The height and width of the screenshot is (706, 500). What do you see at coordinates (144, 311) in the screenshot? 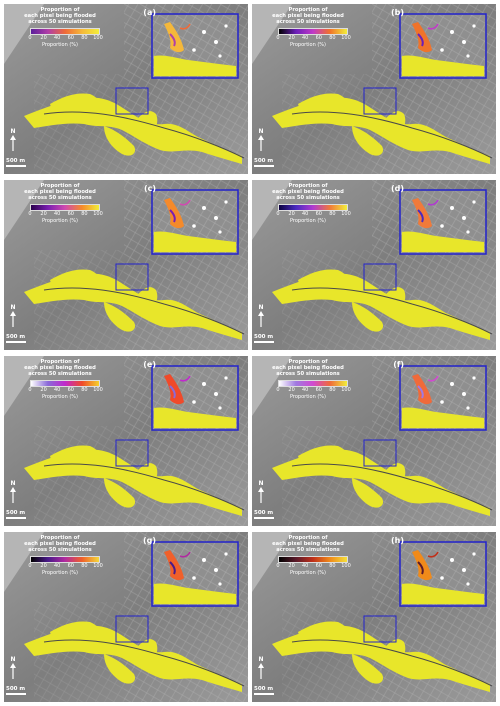
I see `river-channel` at bounding box center [144, 311].